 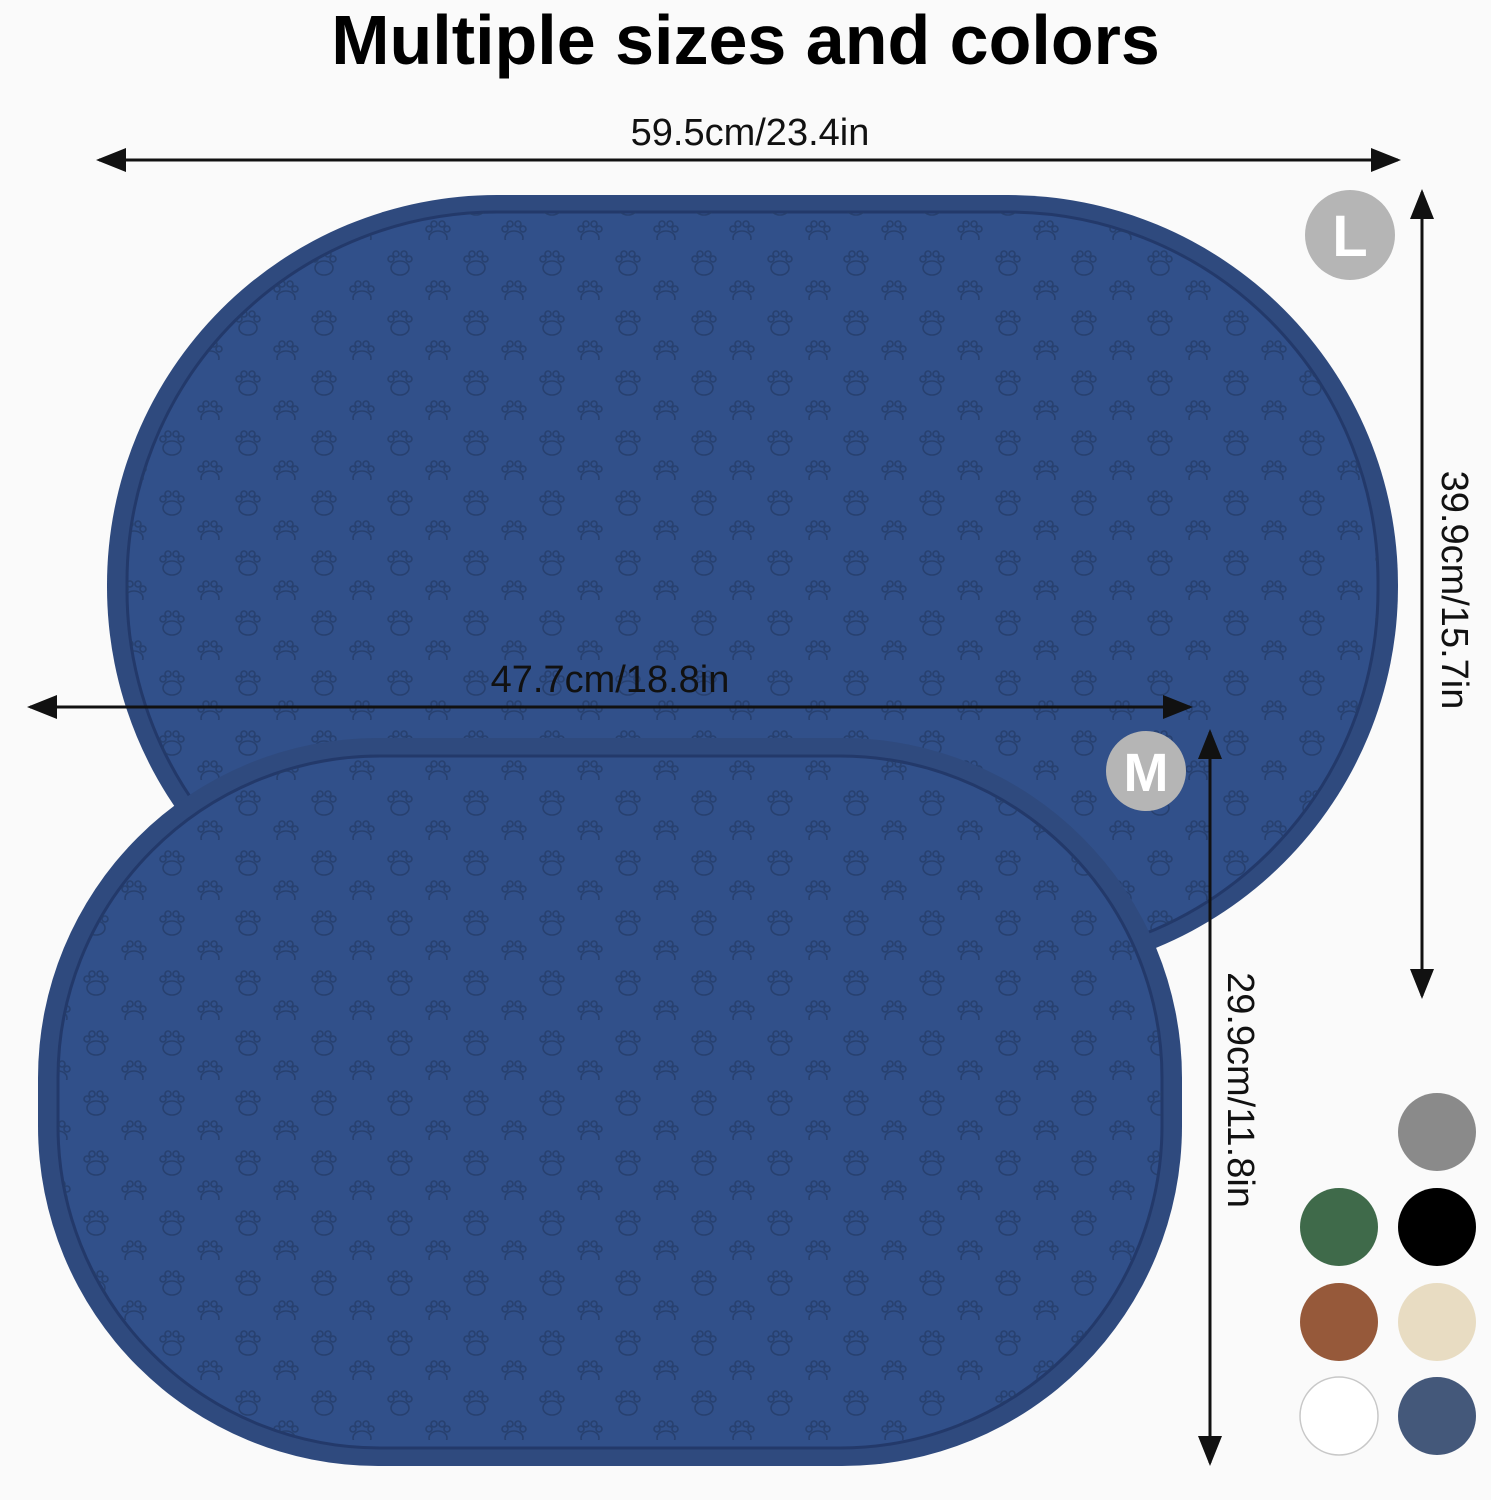 I want to click on color-swatches, so click(x=1387, y=1274).